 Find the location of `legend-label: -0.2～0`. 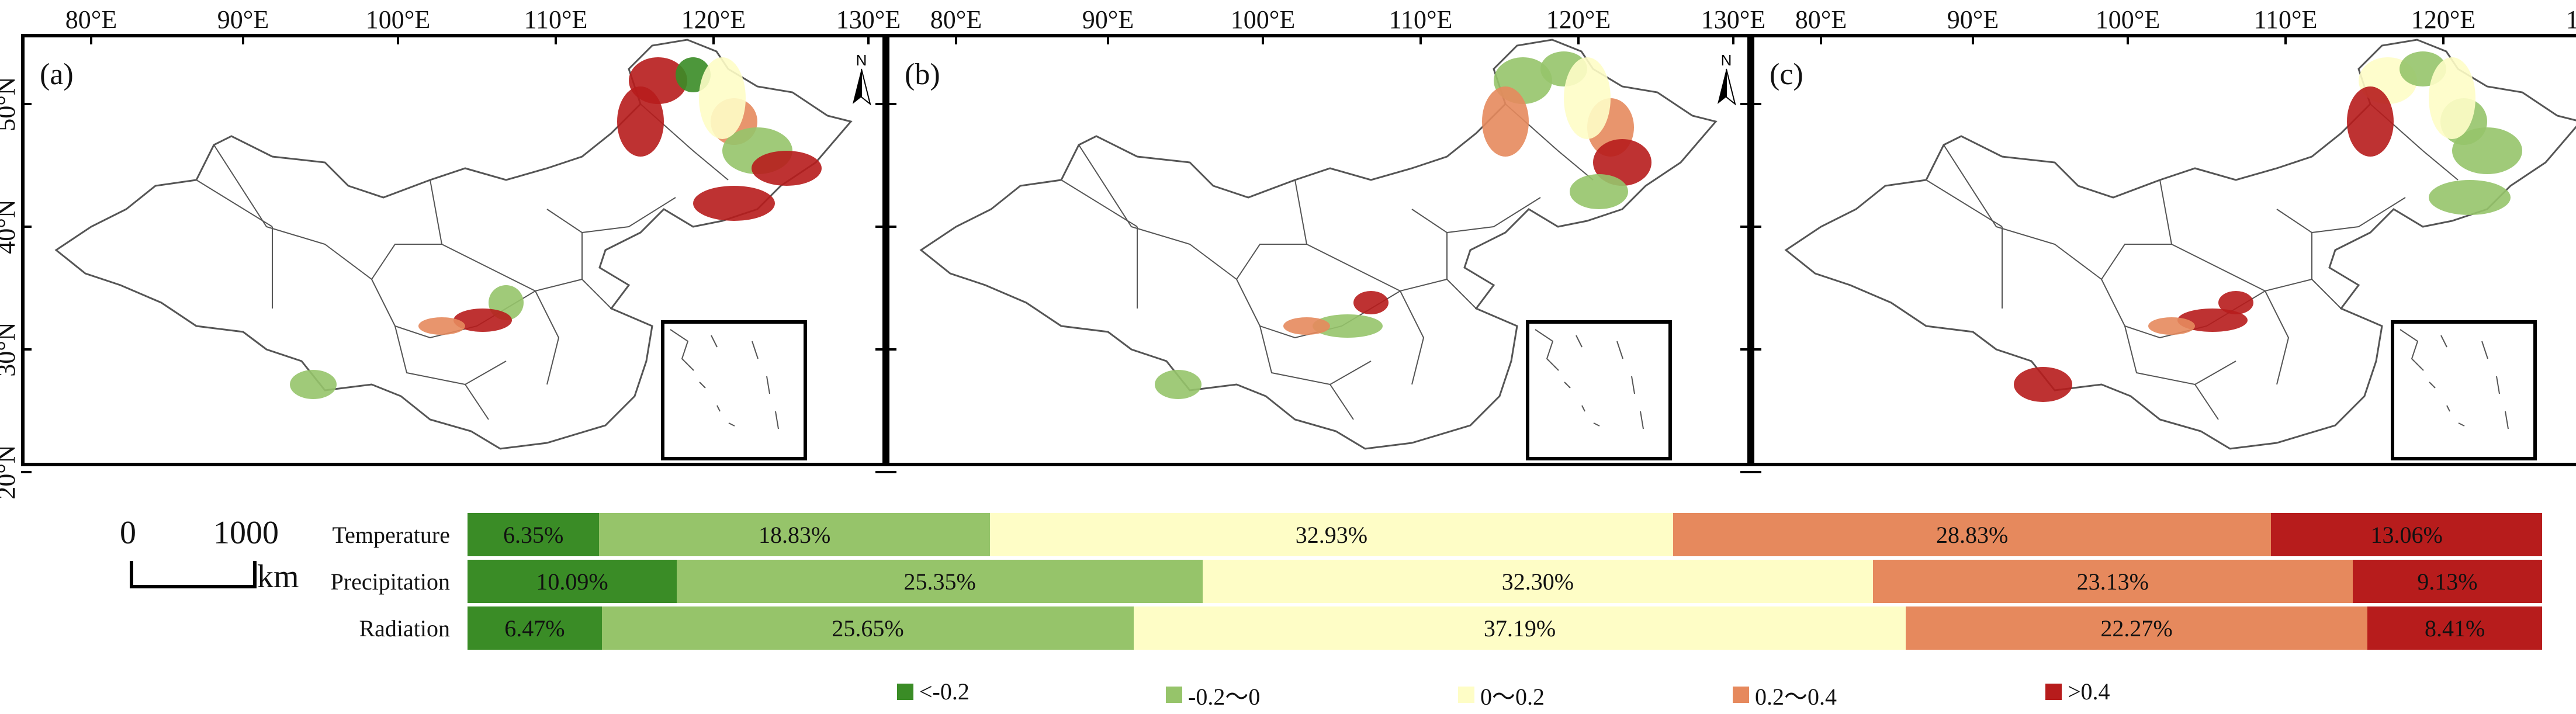

legend-label: -0.2～0 is located at coordinates (1224, 697).